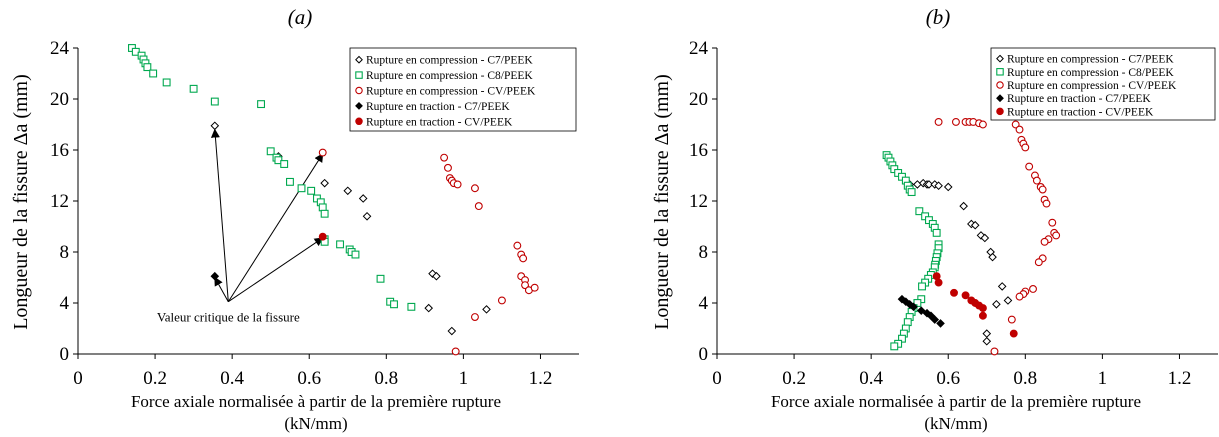  I want to click on y-axis-title: Longueur de la fissure Δa (mm), so click(662, 202).